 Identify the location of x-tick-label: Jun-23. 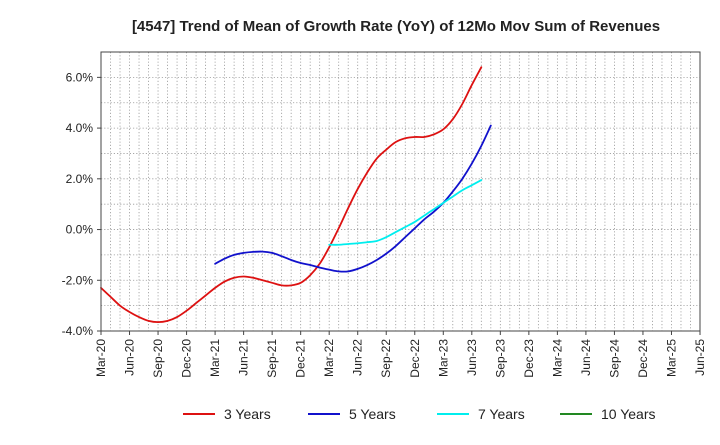
(472, 357).